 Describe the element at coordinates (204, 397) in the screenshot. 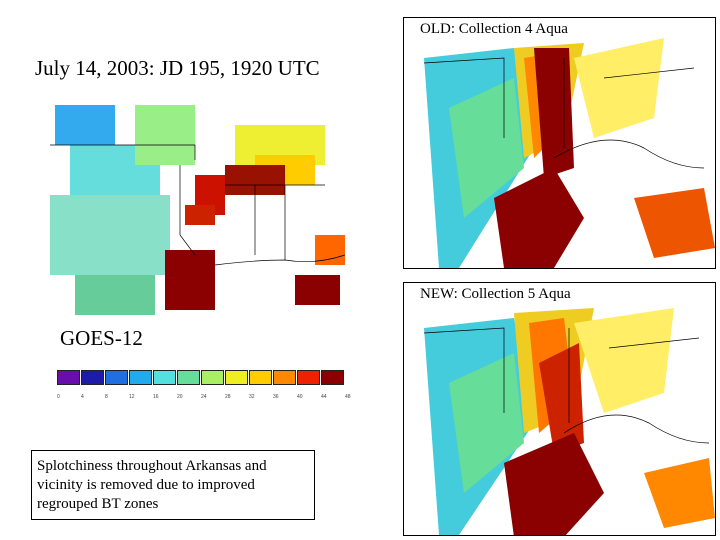

I see `colorbar-tick: 24` at that location.